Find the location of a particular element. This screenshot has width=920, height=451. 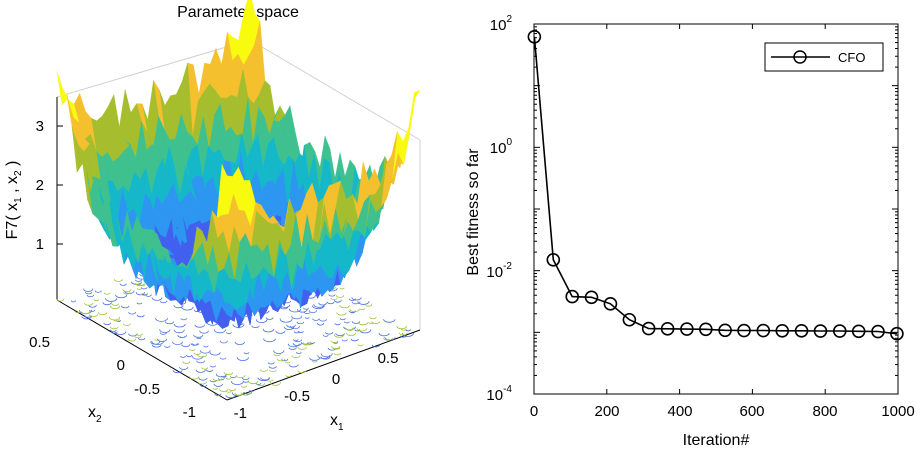

y-axis-ticks: 10⁻⁴ 10⁻² 10⁰ 10² is located at coordinates (499, 209).